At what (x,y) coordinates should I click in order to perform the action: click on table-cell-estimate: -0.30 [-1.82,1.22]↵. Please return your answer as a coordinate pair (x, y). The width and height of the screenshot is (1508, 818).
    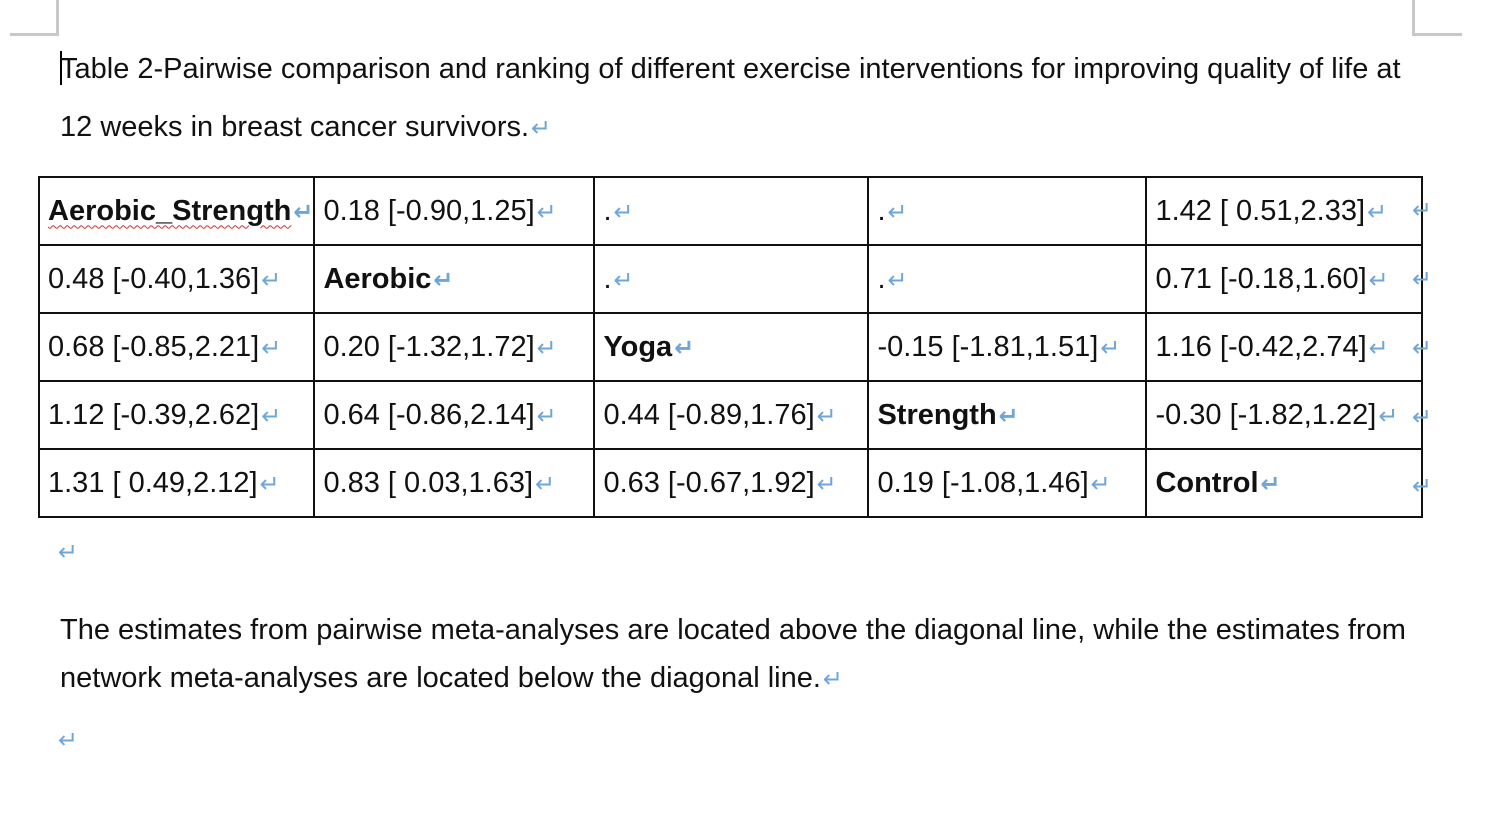
    Looking at the image, I should click on (1284, 415).